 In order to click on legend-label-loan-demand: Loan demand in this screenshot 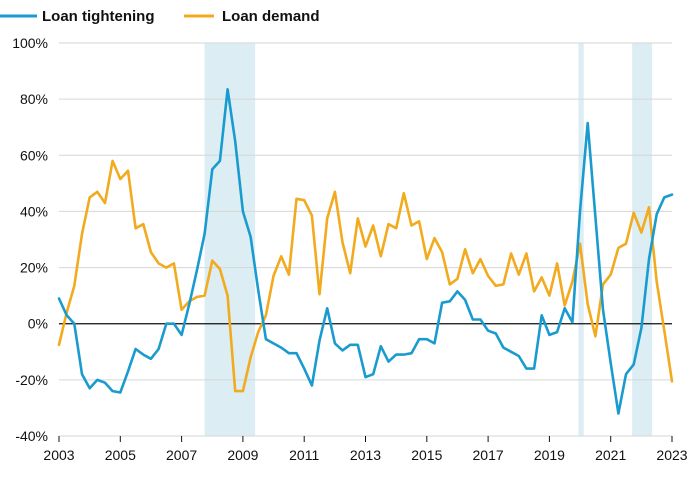, I will do `click(271, 16)`.